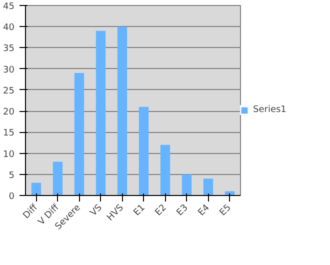 The width and height of the screenshot is (330, 265). I want to click on y-tick-label: 20, so click(9, 113).